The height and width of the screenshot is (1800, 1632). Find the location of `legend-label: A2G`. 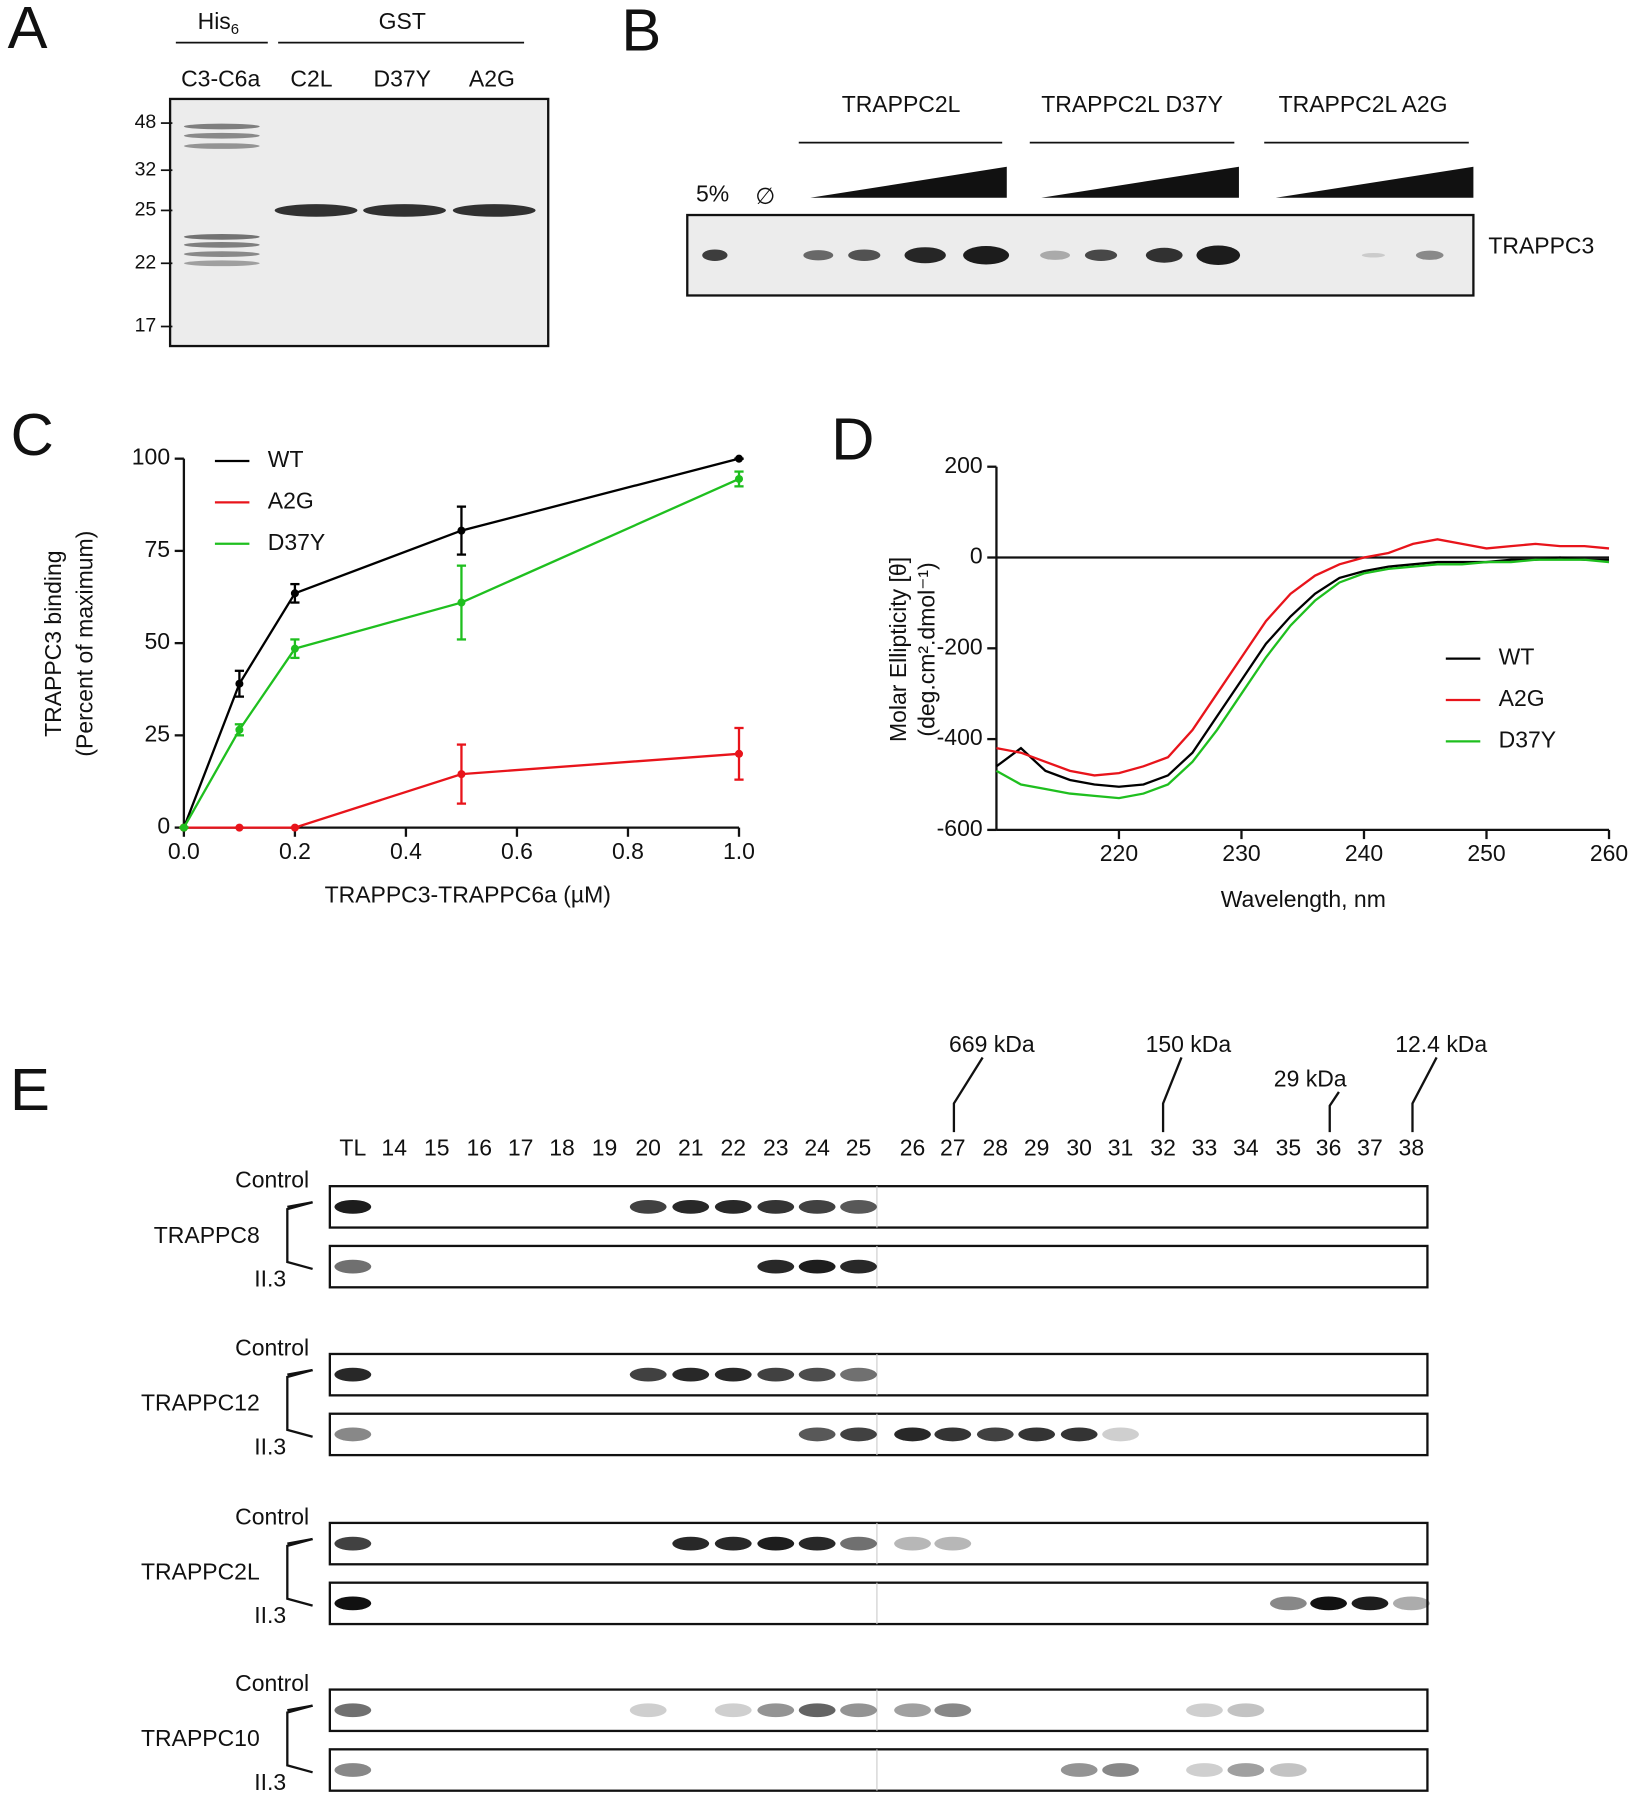

legend-label: A2G is located at coordinates (291, 500).